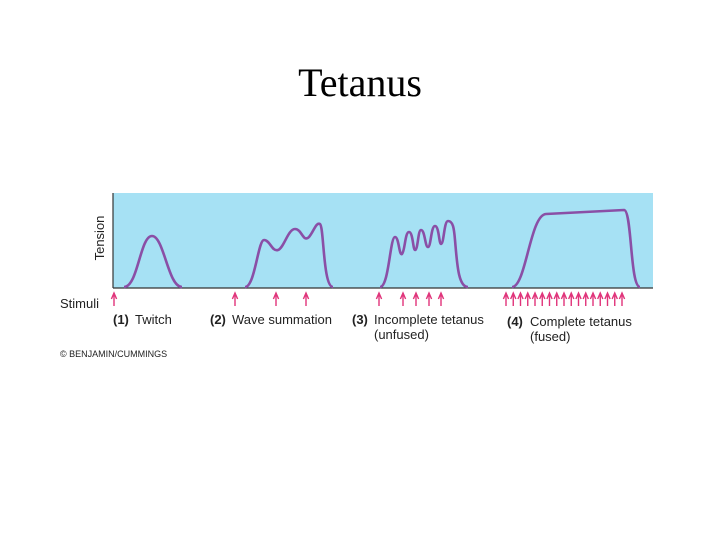 The width and height of the screenshot is (720, 540). Describe the element at coordinates (401, 334) in the screenshot. I see `panel-label: (unfused)` at that location.